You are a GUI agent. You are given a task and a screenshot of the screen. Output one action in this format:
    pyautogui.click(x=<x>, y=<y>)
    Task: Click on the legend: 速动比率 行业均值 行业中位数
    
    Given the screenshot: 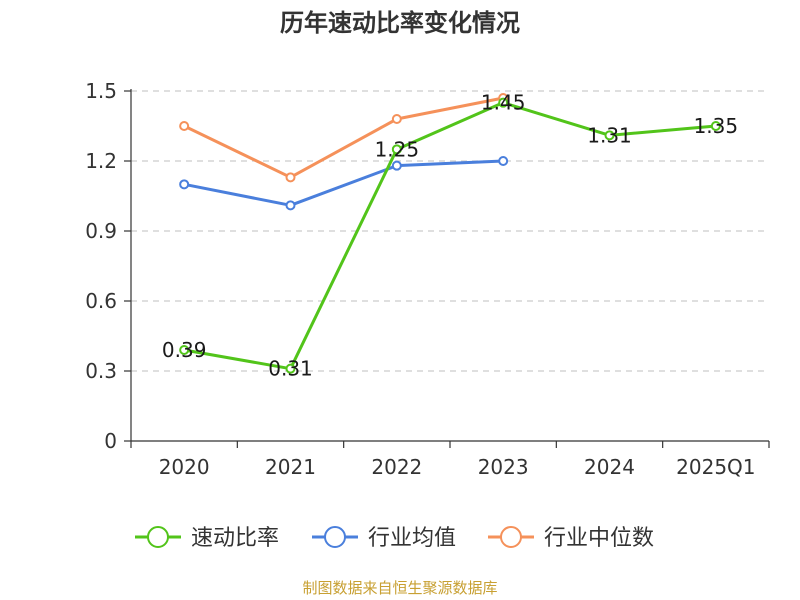 What is the action you would take?
    pyautogui.click(x=394, y=538)
    